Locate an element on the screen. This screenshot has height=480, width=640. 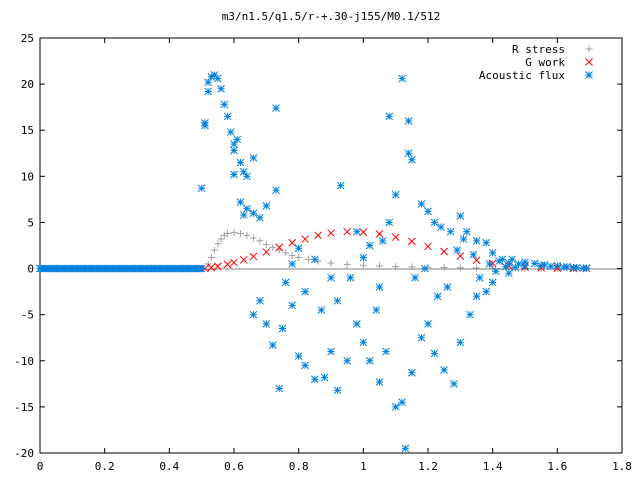
series-g-work is located at coordinates (396, 250).